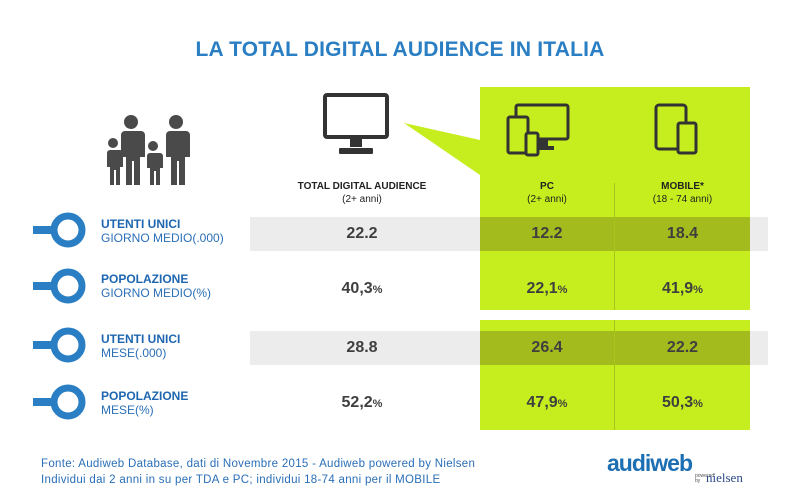 The image size is (800, 493). I want to click on value-r2-pc: 22,1%, so click(547, 288).